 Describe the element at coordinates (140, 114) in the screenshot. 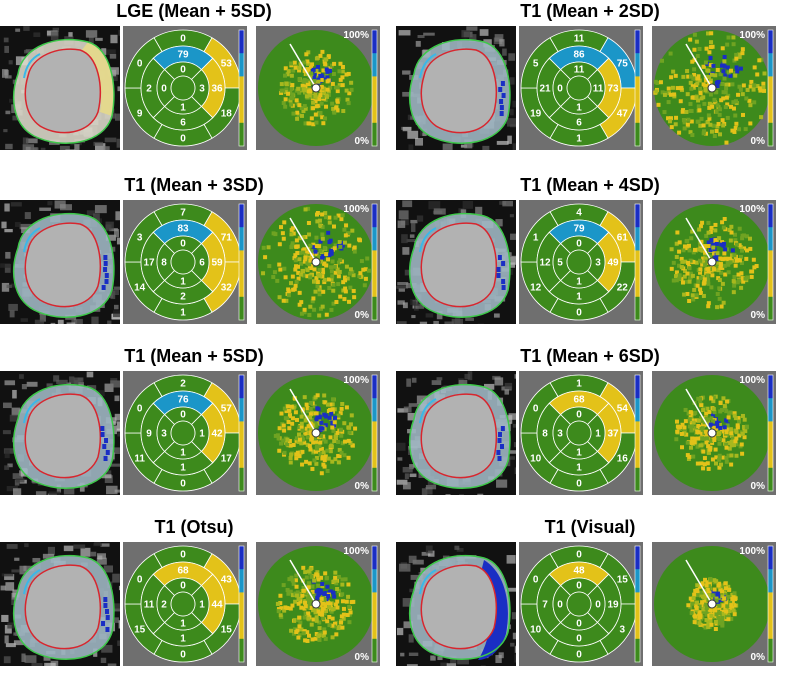

I see `bullseye-value: 9` at that location.